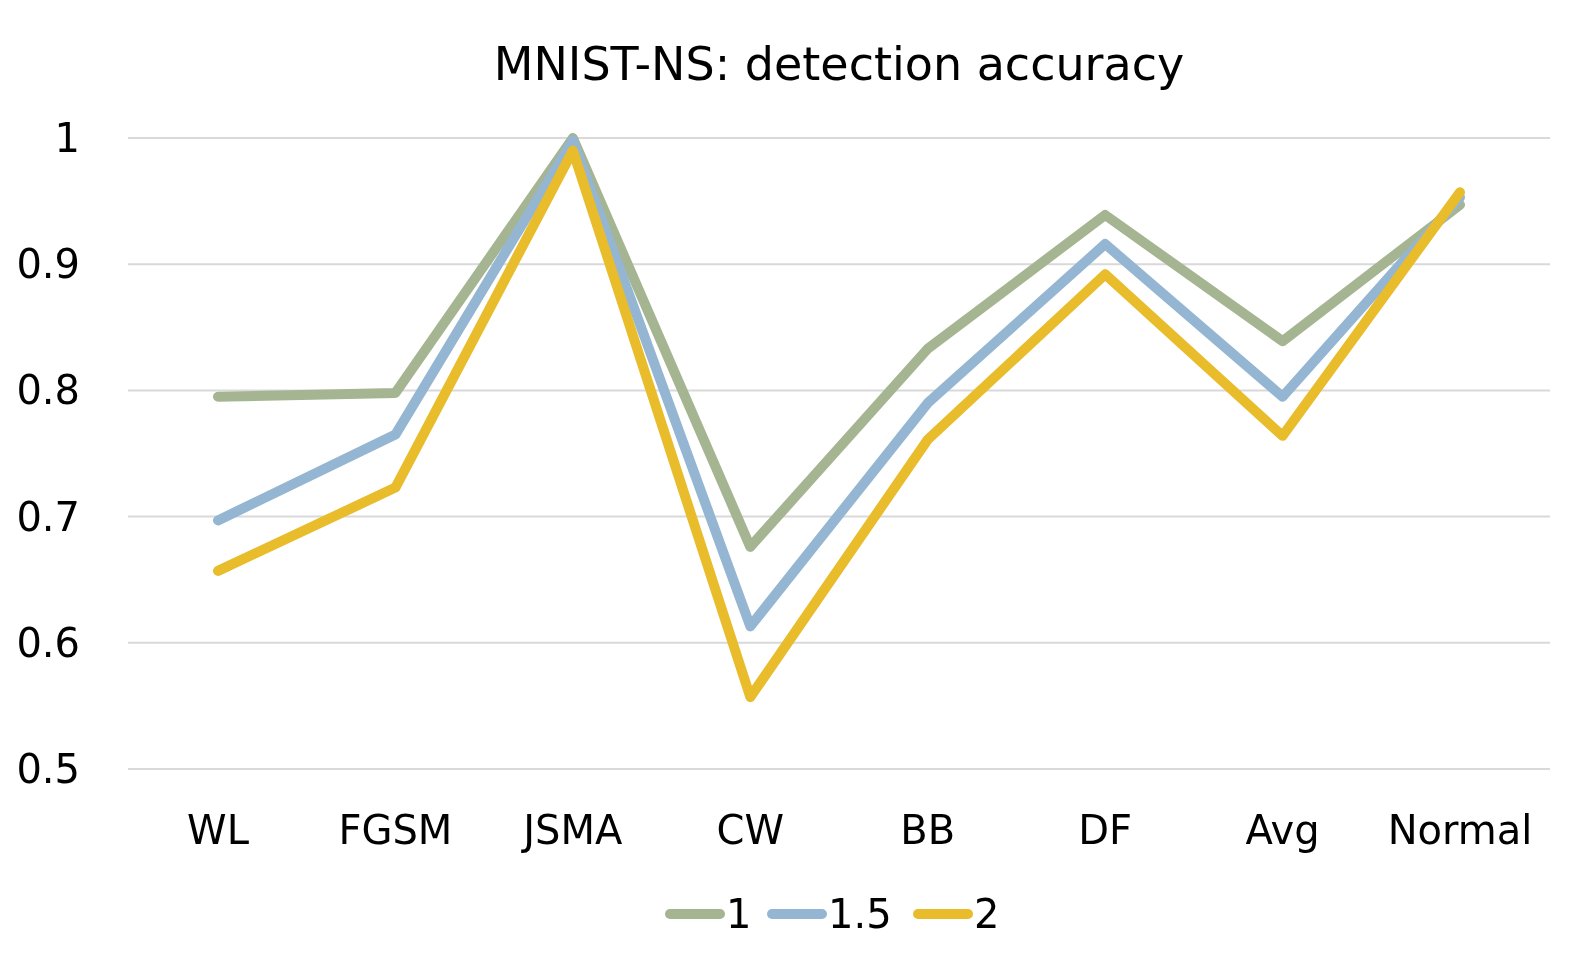 This screenshot has width=1588, height=967. What do you see at coordinates (48, 769) in the screenshot?
I see `y-tick-label: 0.5` at bounding box center [48, 769].